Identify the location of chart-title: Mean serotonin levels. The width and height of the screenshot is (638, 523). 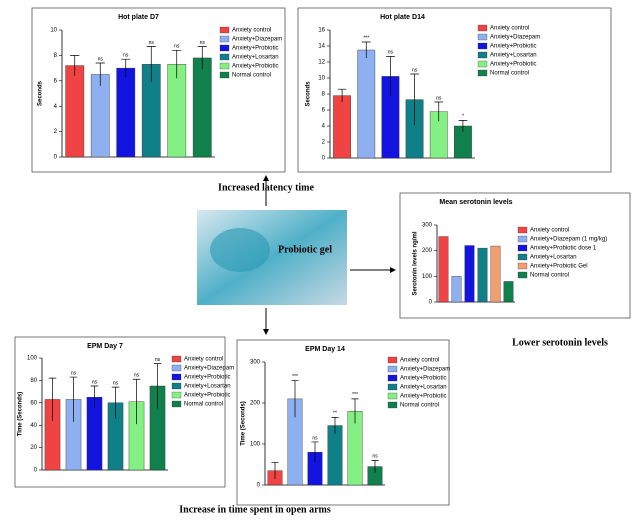
(475, 202).